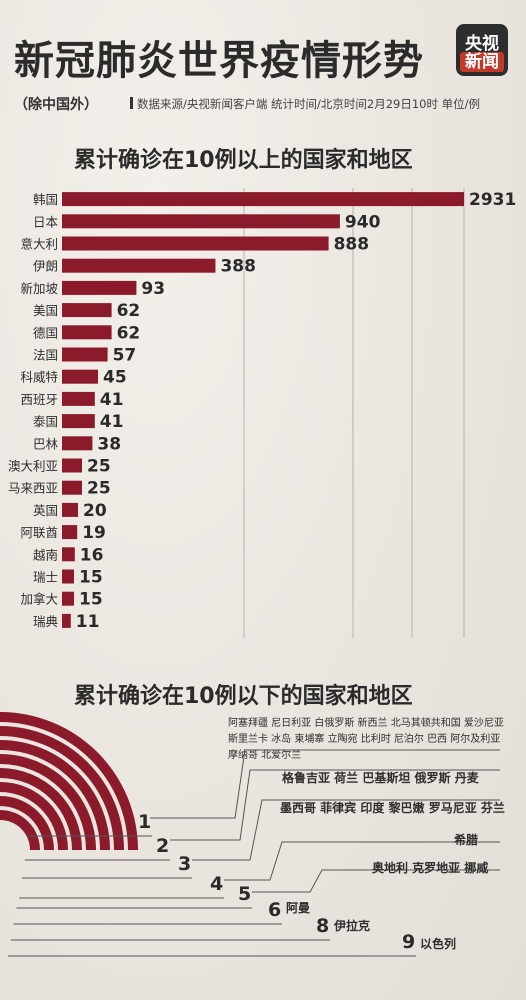 The height and width of the screenshot is (1000, 526). I want to click on group-count: 5, so click(244, 894).